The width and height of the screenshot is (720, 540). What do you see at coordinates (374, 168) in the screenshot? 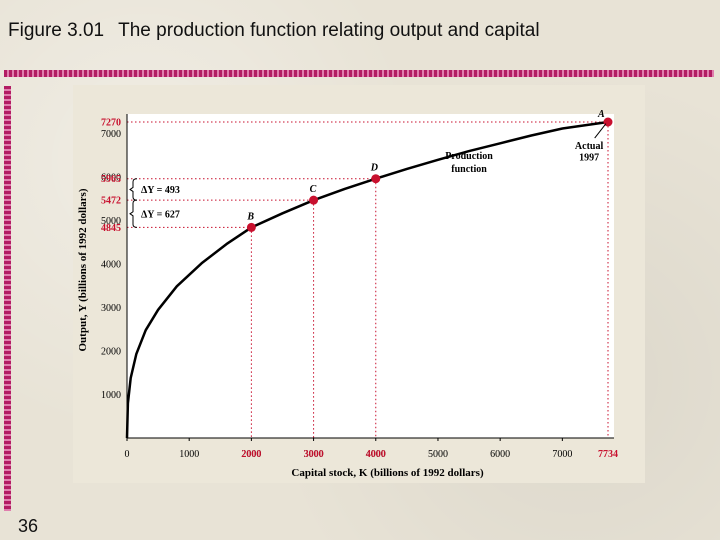
I see `point-label-d: D` at bounding box center [374, 168].